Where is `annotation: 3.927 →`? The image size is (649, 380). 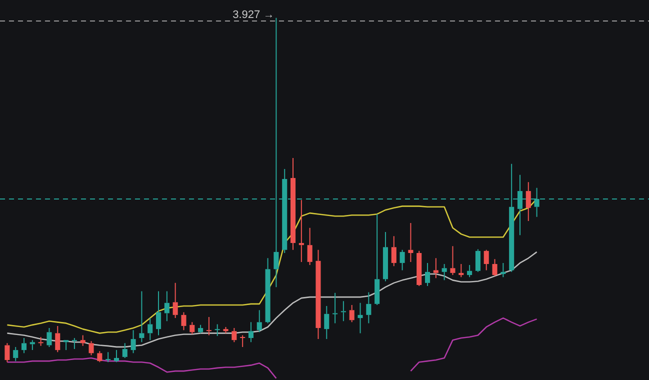
annotation: 3.927 → is located at coordinates (253, 14).